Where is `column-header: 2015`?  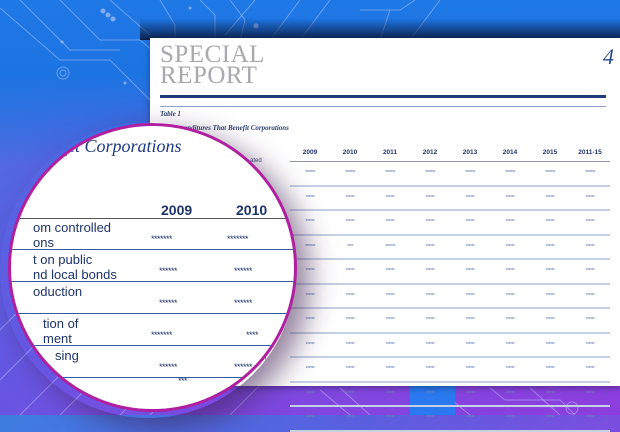 column-header: 2015 is located at coordinates (550, 152).